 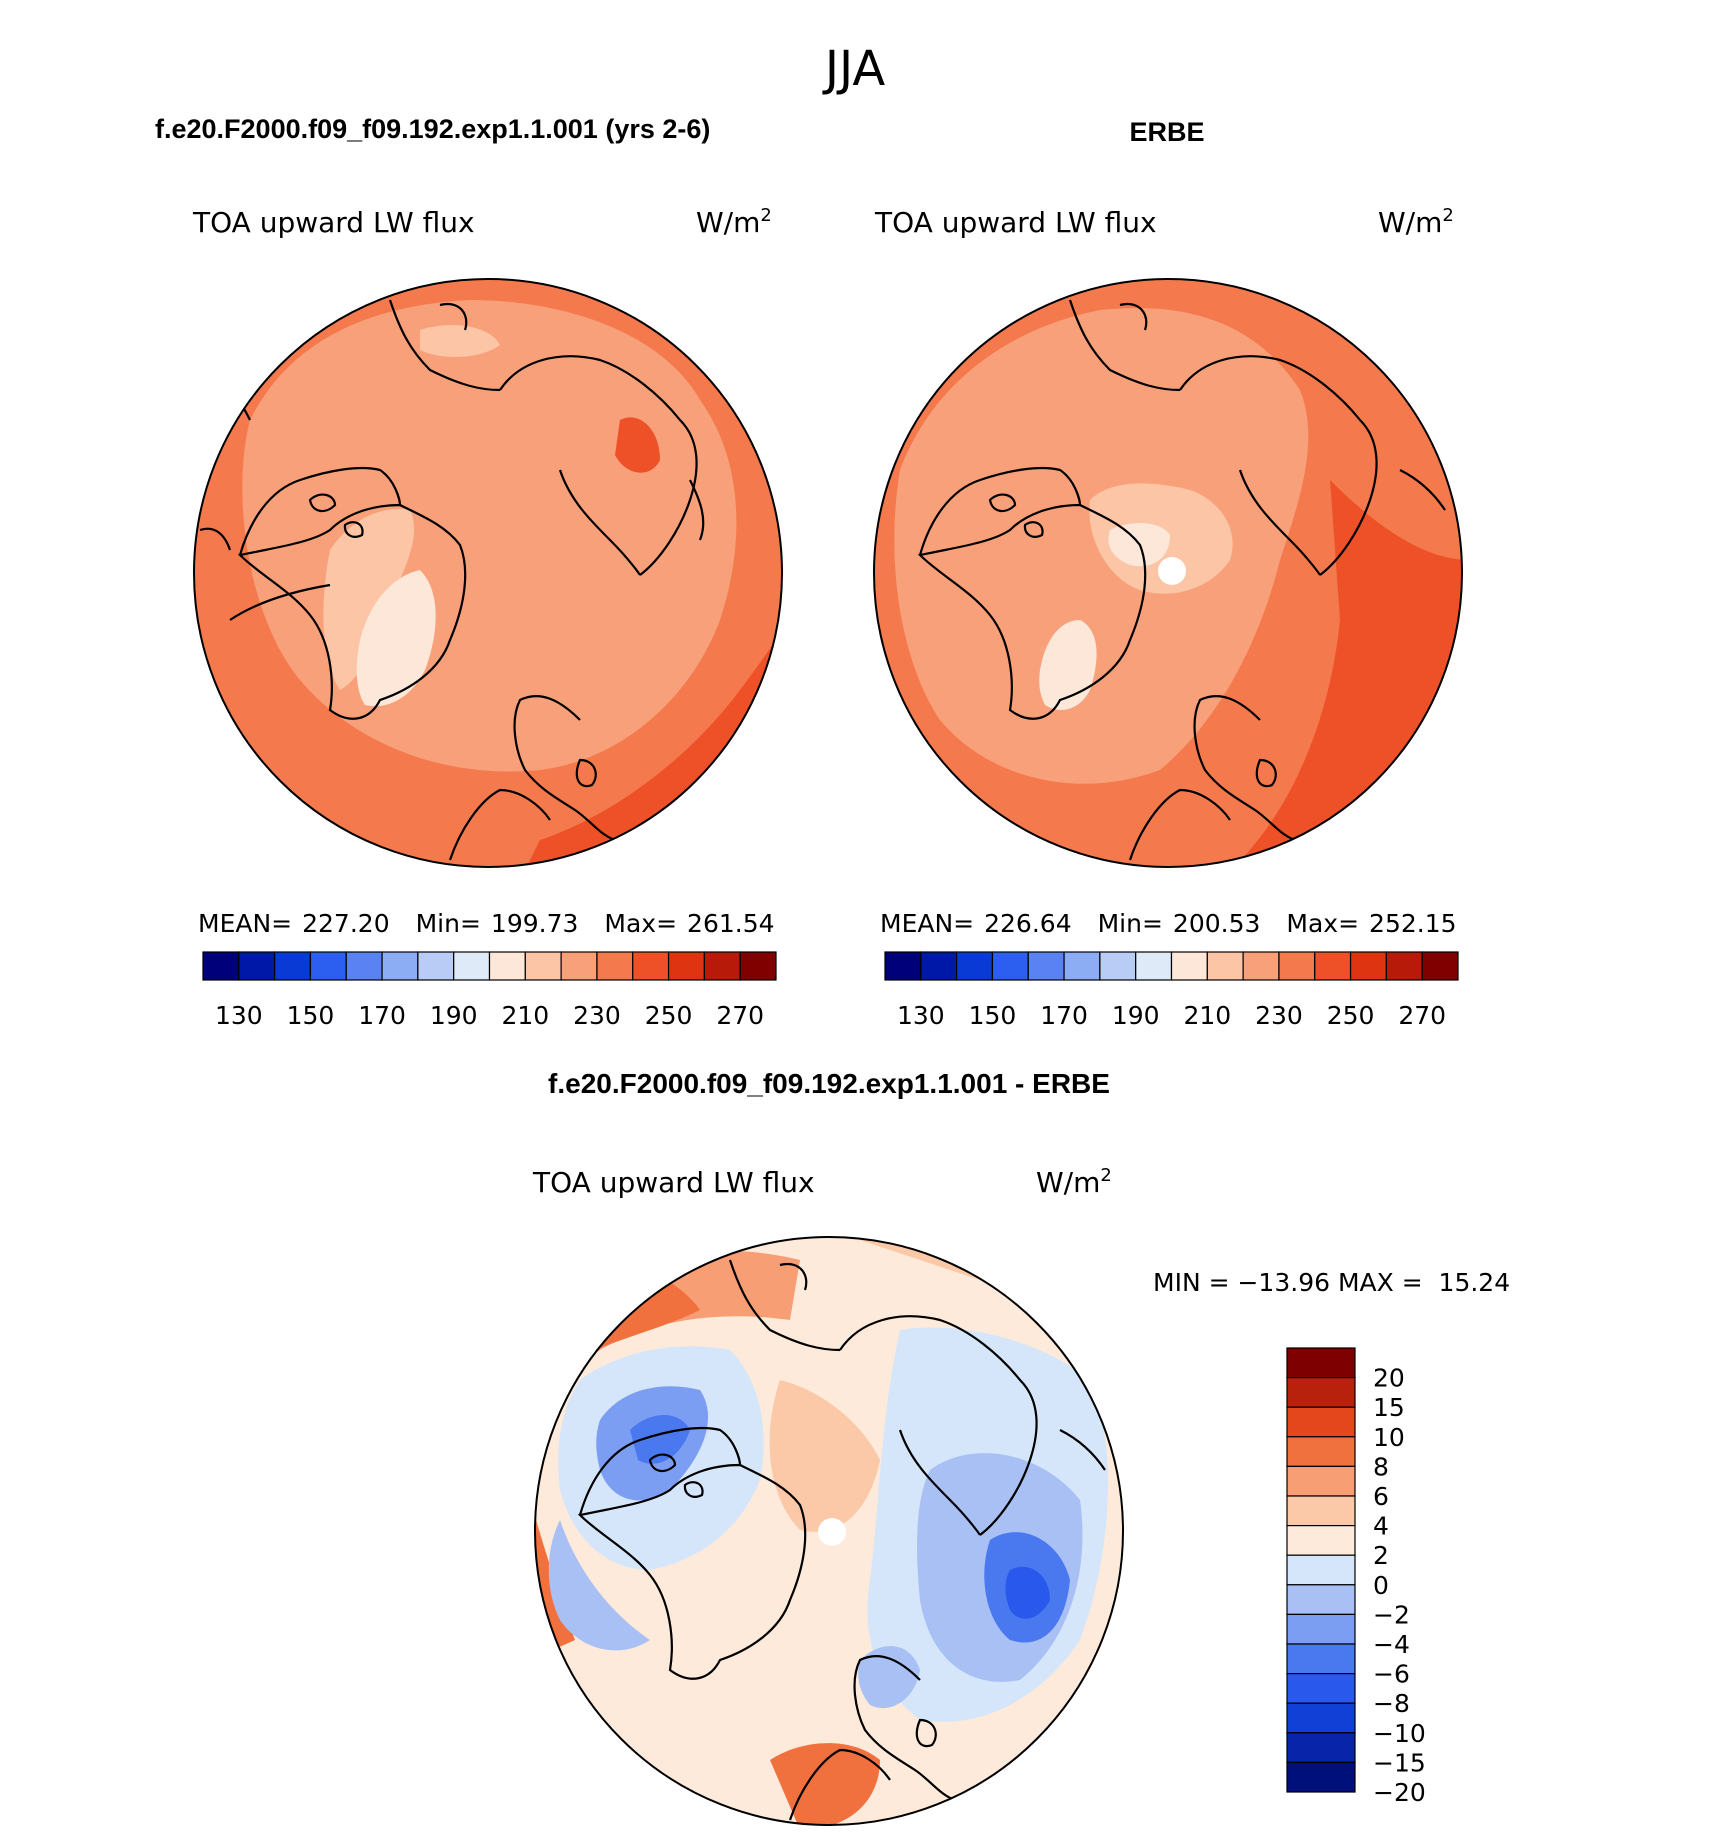 What do you see at coordinates (1166, 132) in the screenshot?
I see `panel-obs-title: ERBE` at bounding box center [1166, 132].